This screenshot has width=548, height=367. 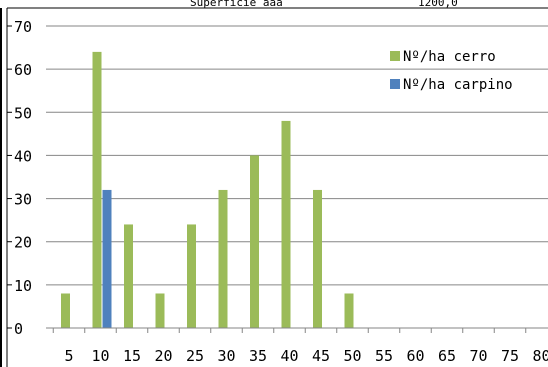 I want to click on y-tick-label: 20, so click(x=23, y=243).